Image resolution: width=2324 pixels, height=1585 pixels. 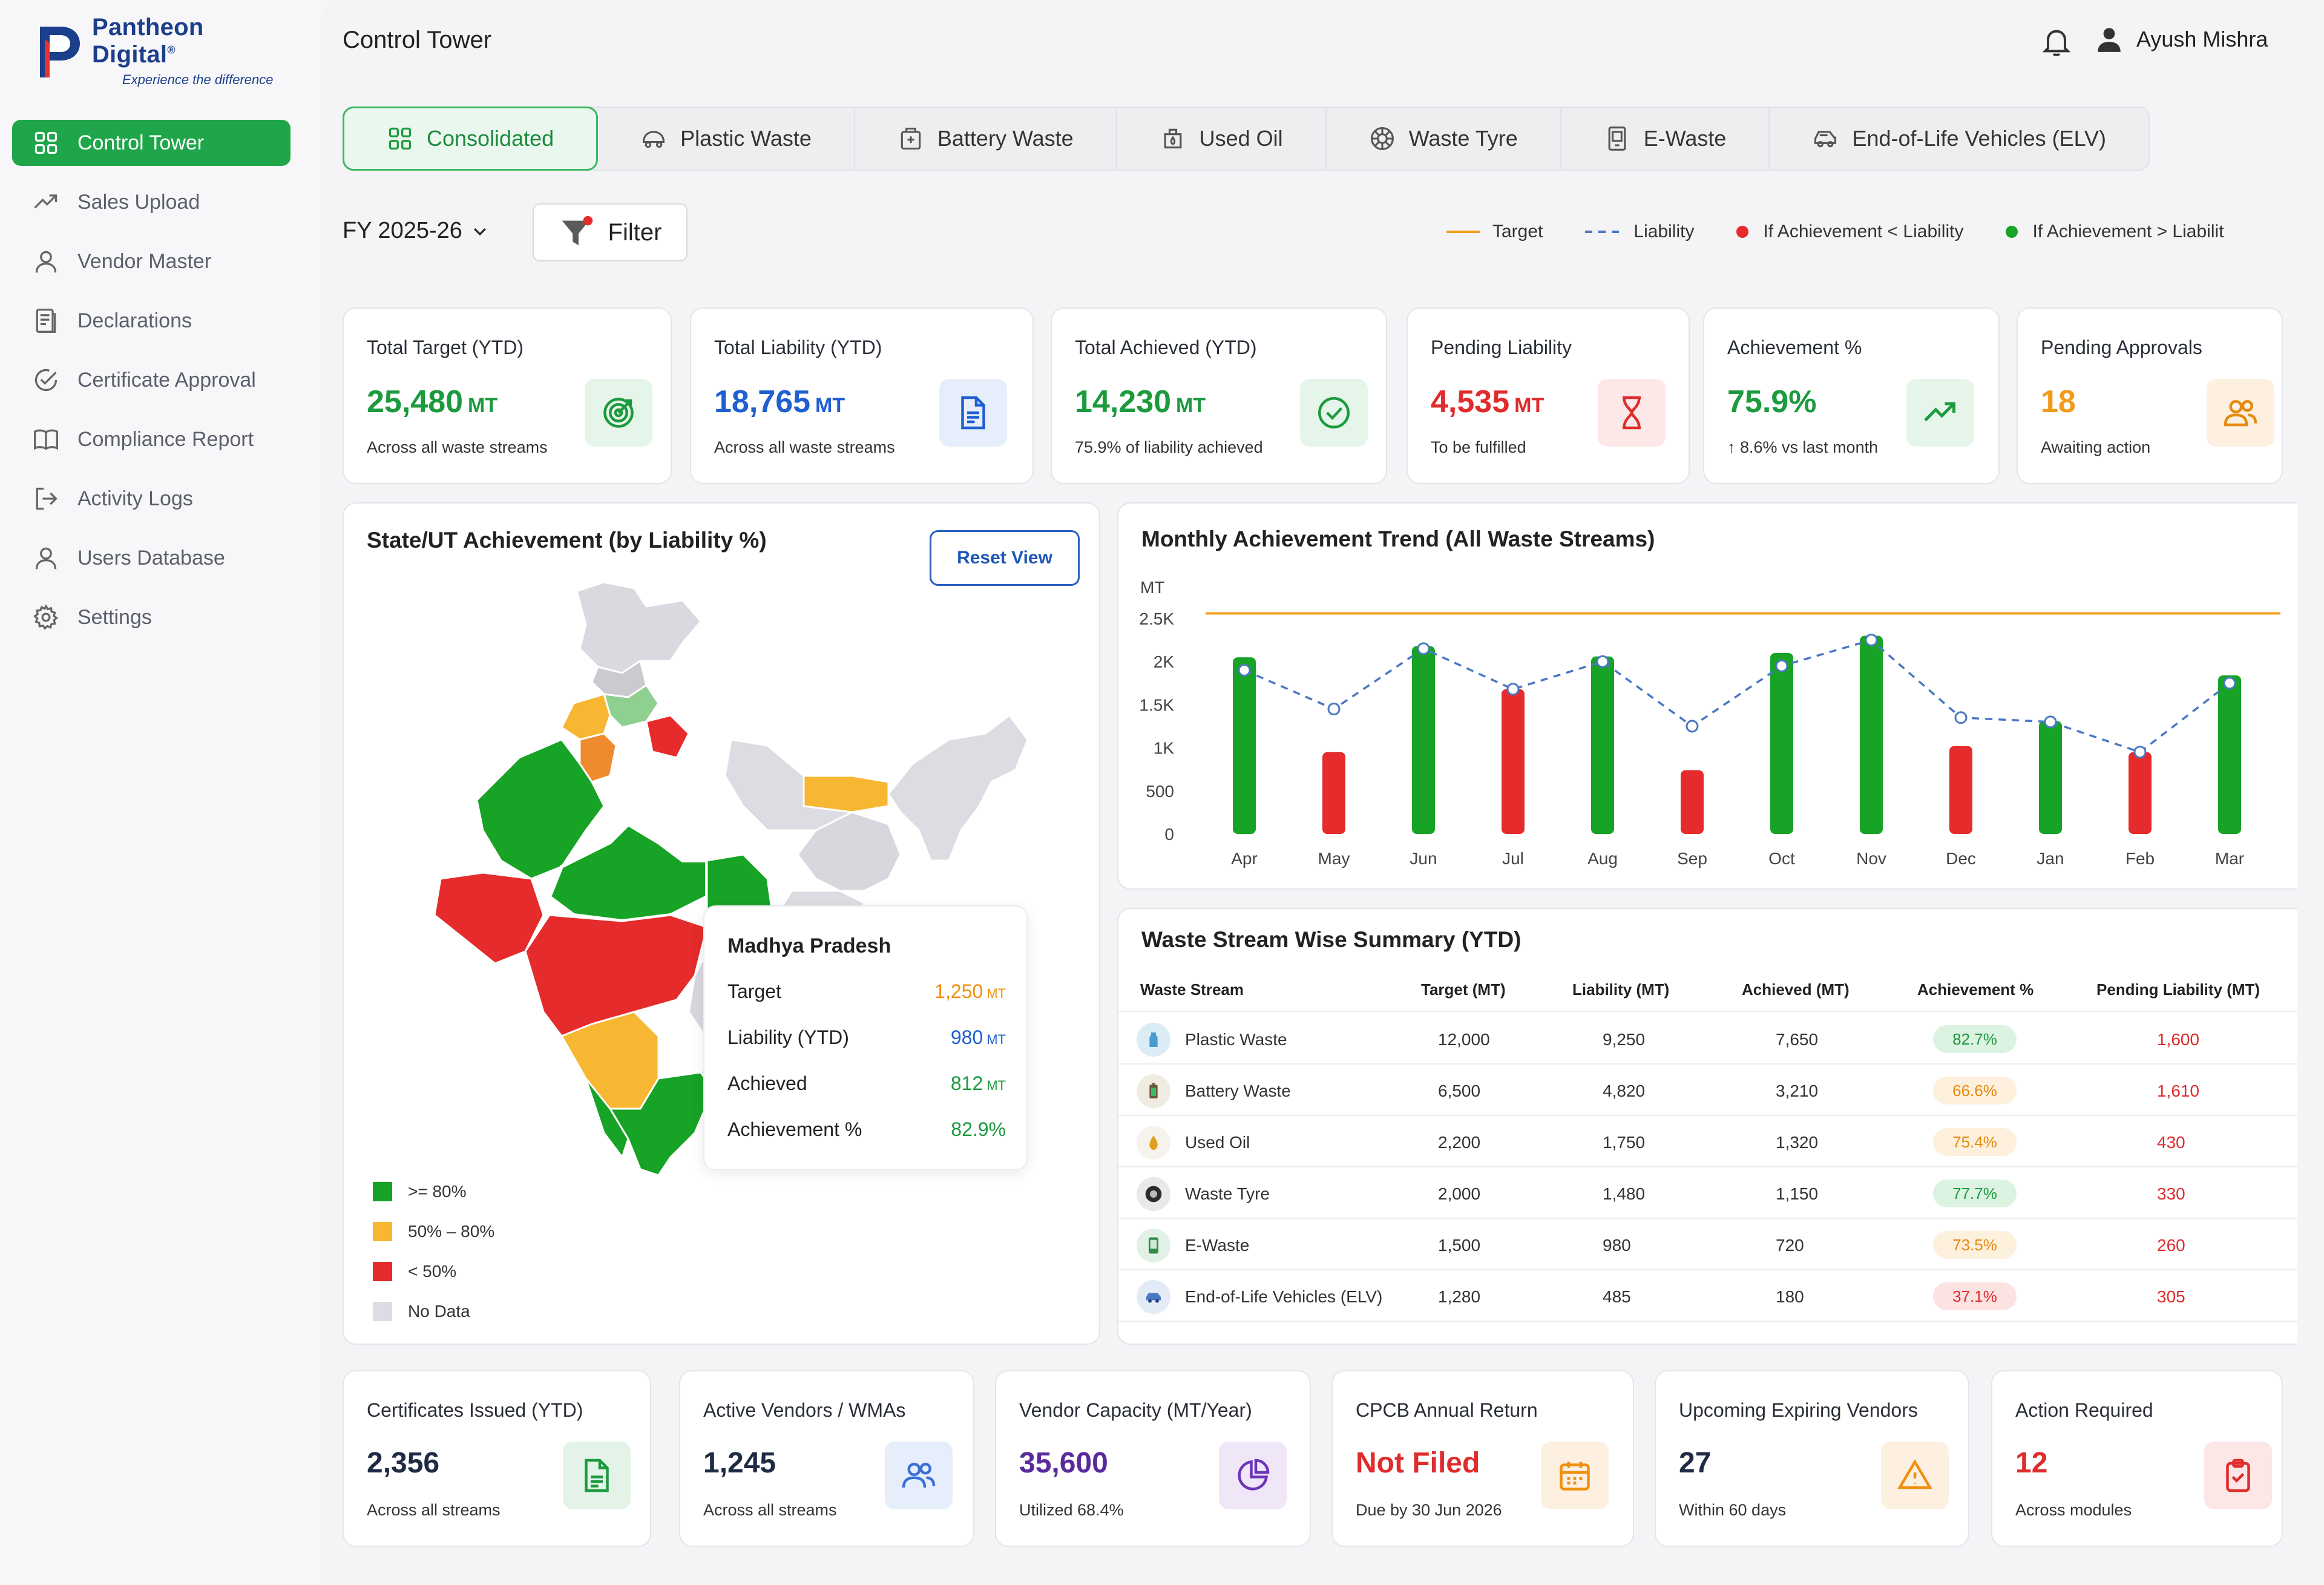 I want to click on achievement-pill: 73.5%, so click(x=1975, y=1245).